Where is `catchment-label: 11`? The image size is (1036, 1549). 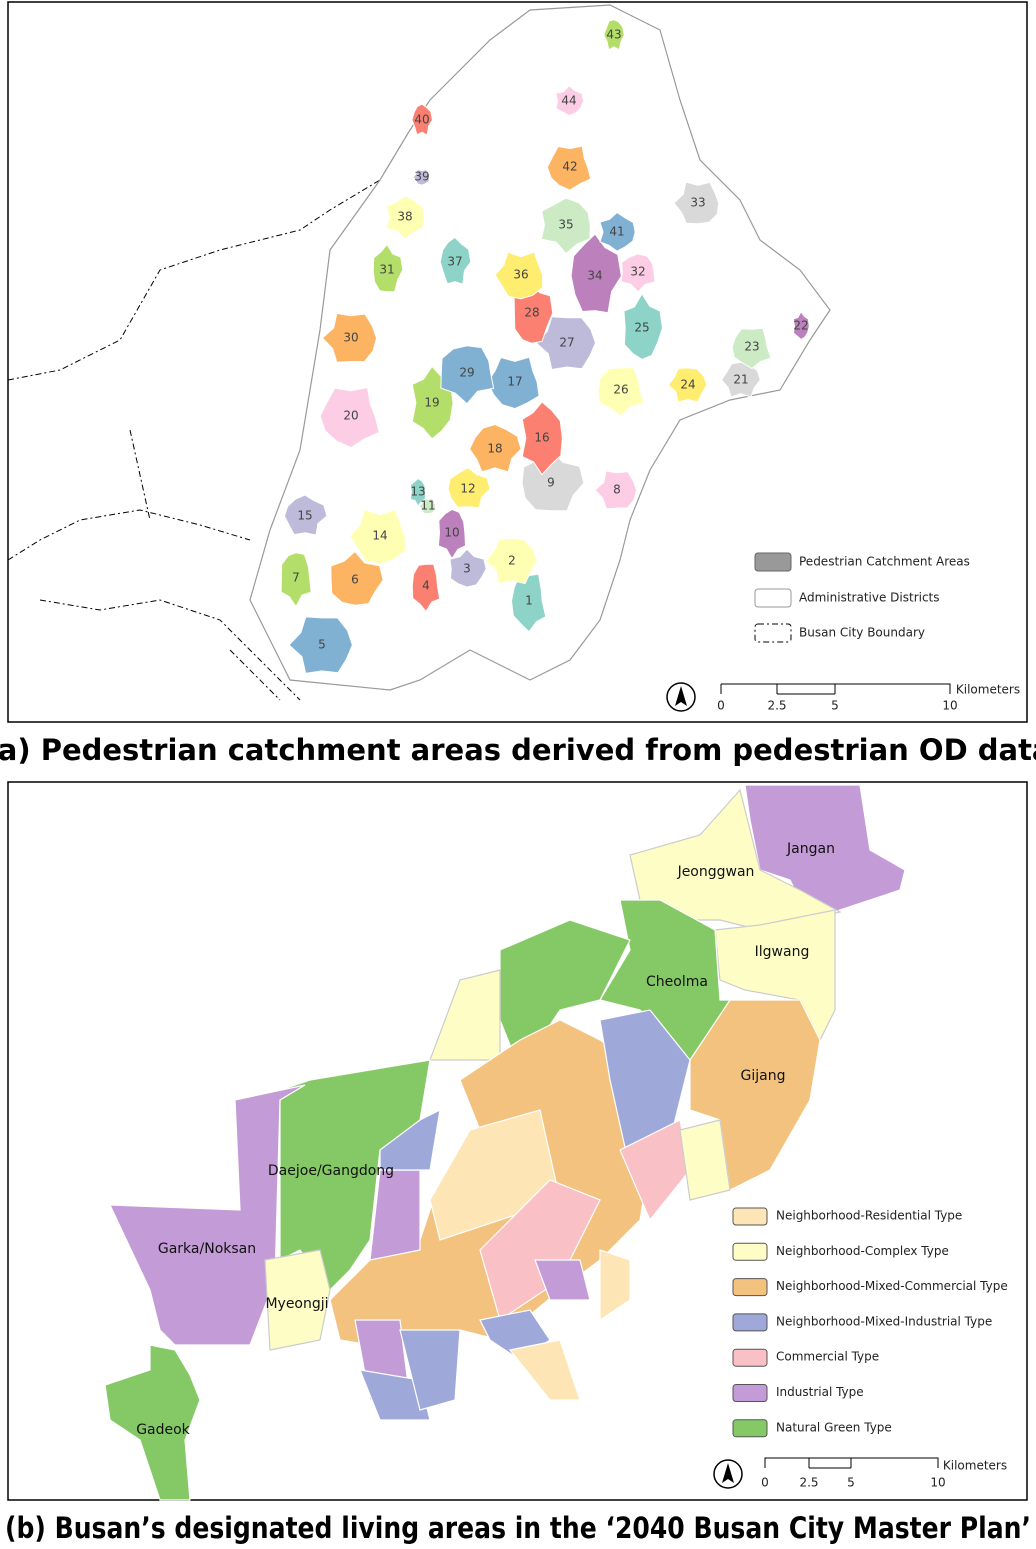
catchment-label: 11 is located at coordinates (427, 506).